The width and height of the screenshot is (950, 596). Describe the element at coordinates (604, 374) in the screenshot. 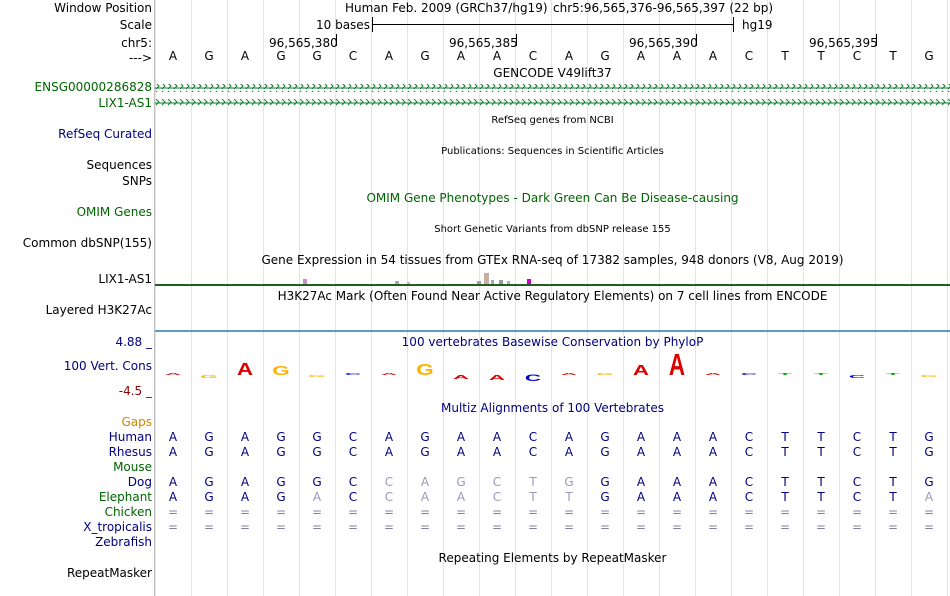

I see `phylop-letter: G` at that location.